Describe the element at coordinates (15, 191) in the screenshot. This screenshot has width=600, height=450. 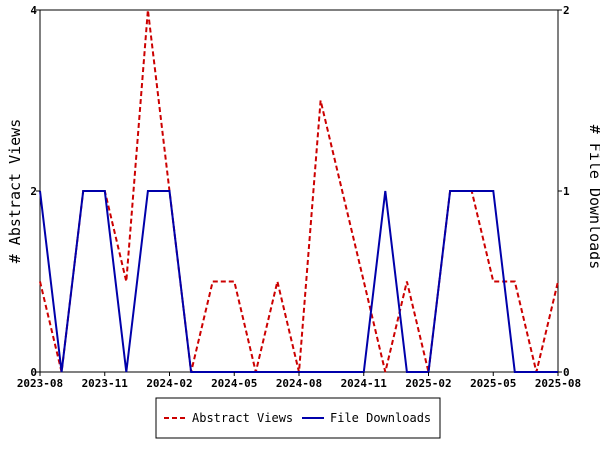
I see `y-axis-title: # Abstract Views` at that location.